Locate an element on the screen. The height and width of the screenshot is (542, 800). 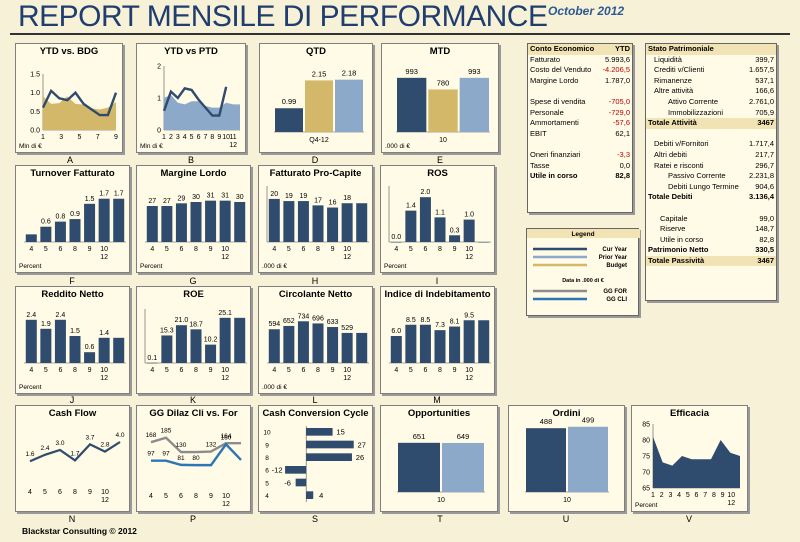
x-tick-label: 1 is located at coordinates (164, 137).